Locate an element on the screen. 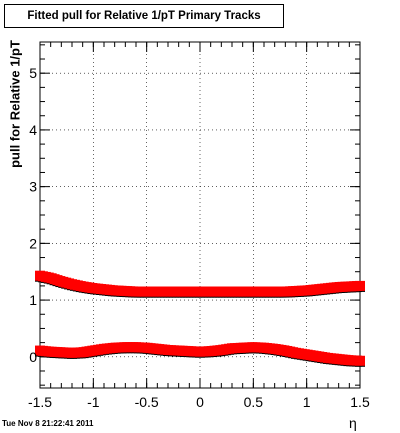 This screenshot has width=400, height=433. x-tick-label: 0.5 is located at coordinates (254, 402).